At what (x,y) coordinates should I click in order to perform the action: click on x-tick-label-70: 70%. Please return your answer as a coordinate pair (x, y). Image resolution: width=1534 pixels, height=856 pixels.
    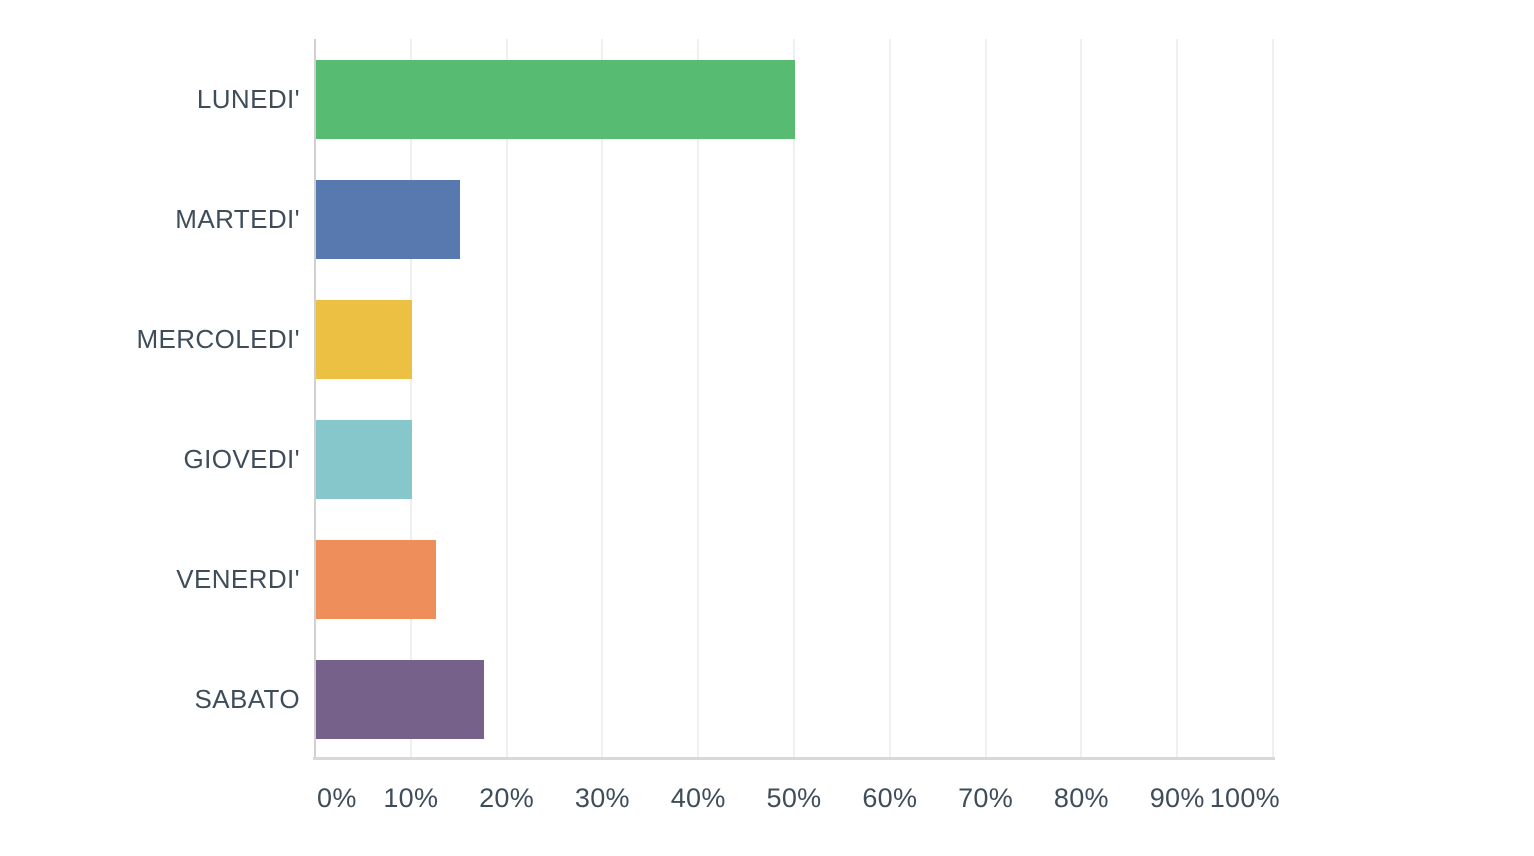
    Looking at the image, I should click on (986, 798).